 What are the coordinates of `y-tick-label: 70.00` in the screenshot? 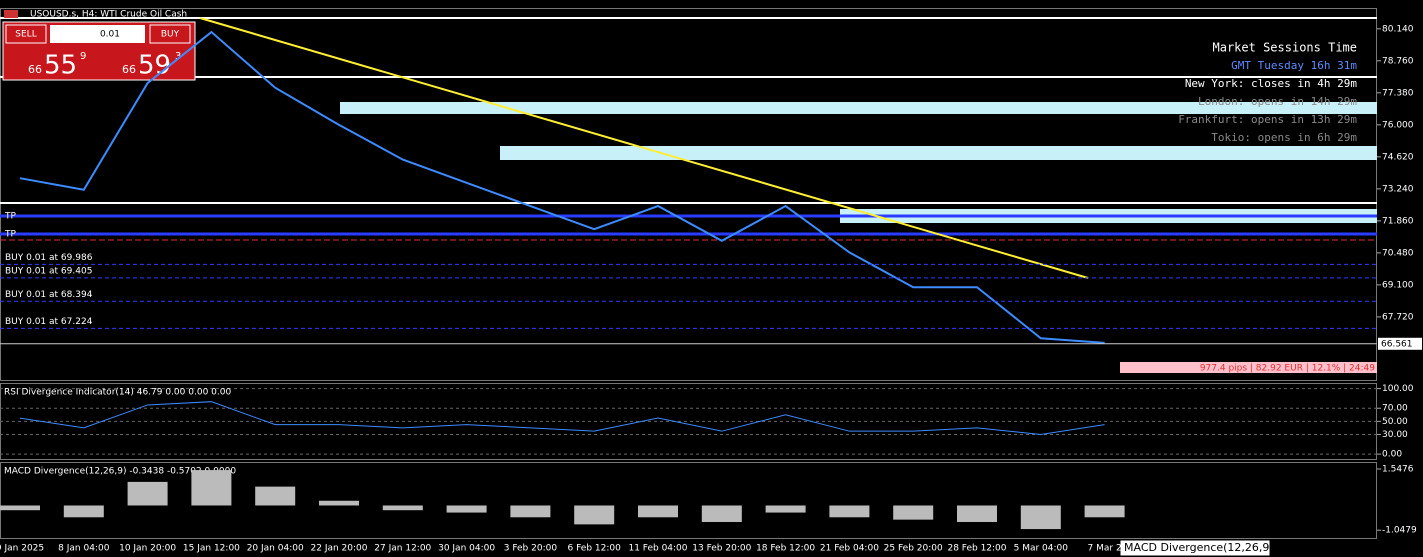 It's located at (1395, 409).